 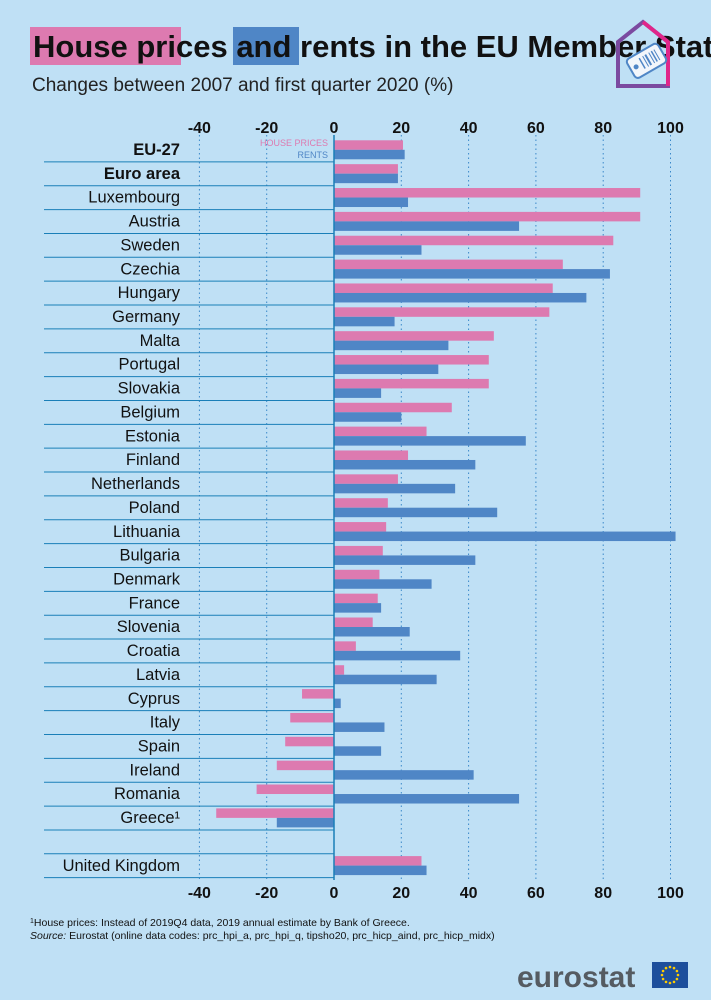 What do you see at coordinates (154, 699) in the screenshot?
I see `category-label: Cyprus` at bounding box center [154, 699].